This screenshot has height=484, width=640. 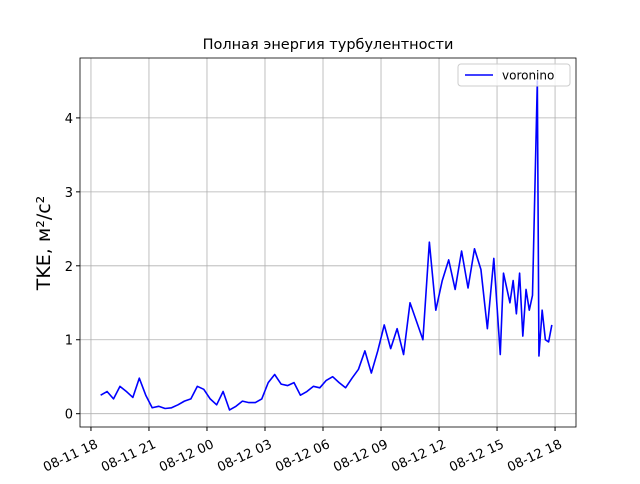 What do you see at coordinates (528, 76) in the screenshot?
I see `legend-label: voronino` at bounding box center [528, 76].